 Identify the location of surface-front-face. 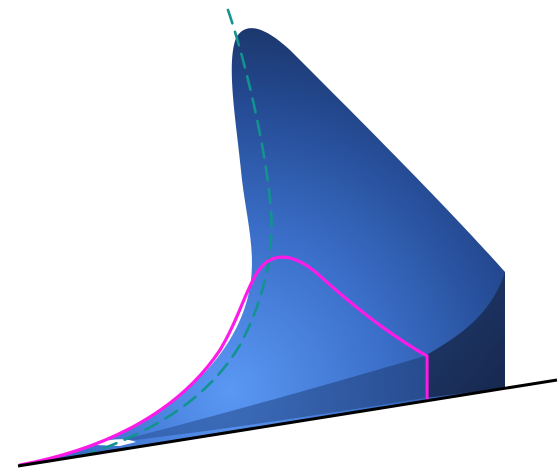
(267, 399).